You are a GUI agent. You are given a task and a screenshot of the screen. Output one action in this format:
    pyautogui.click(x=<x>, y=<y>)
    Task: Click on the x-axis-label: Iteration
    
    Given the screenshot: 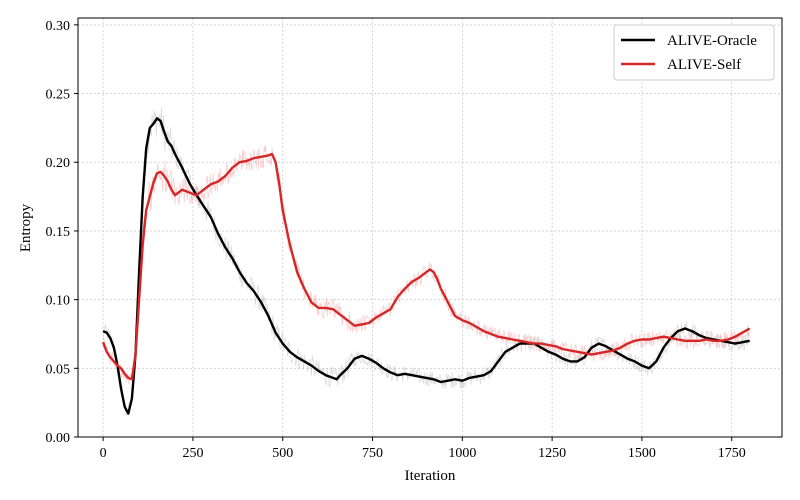 What is the action you would take?
    pyautogui.click(x=430, y=476)
    